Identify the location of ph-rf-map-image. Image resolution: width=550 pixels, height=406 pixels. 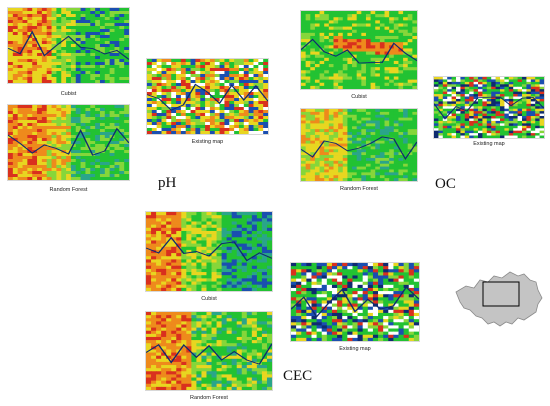
(68, 142).